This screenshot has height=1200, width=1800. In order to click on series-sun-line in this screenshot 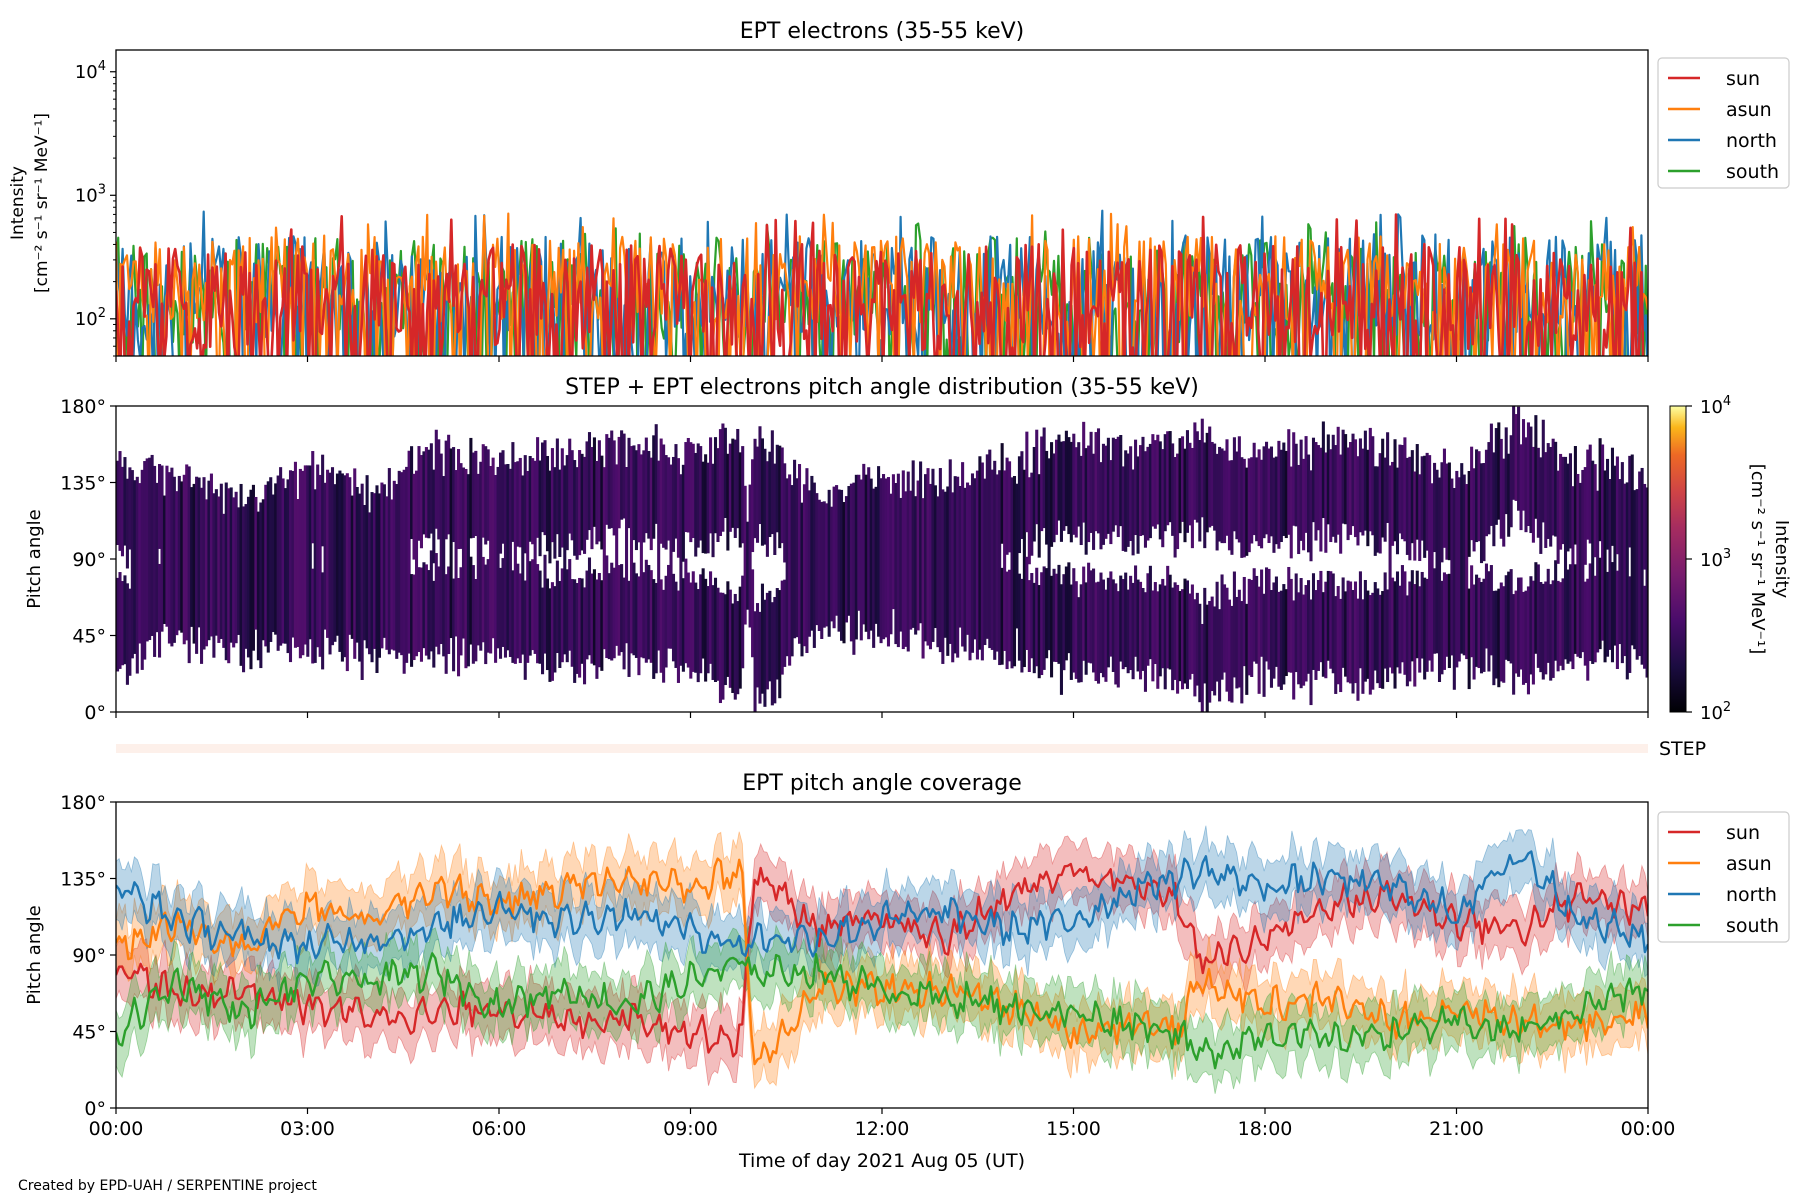, I will do `click(880, 284)`.